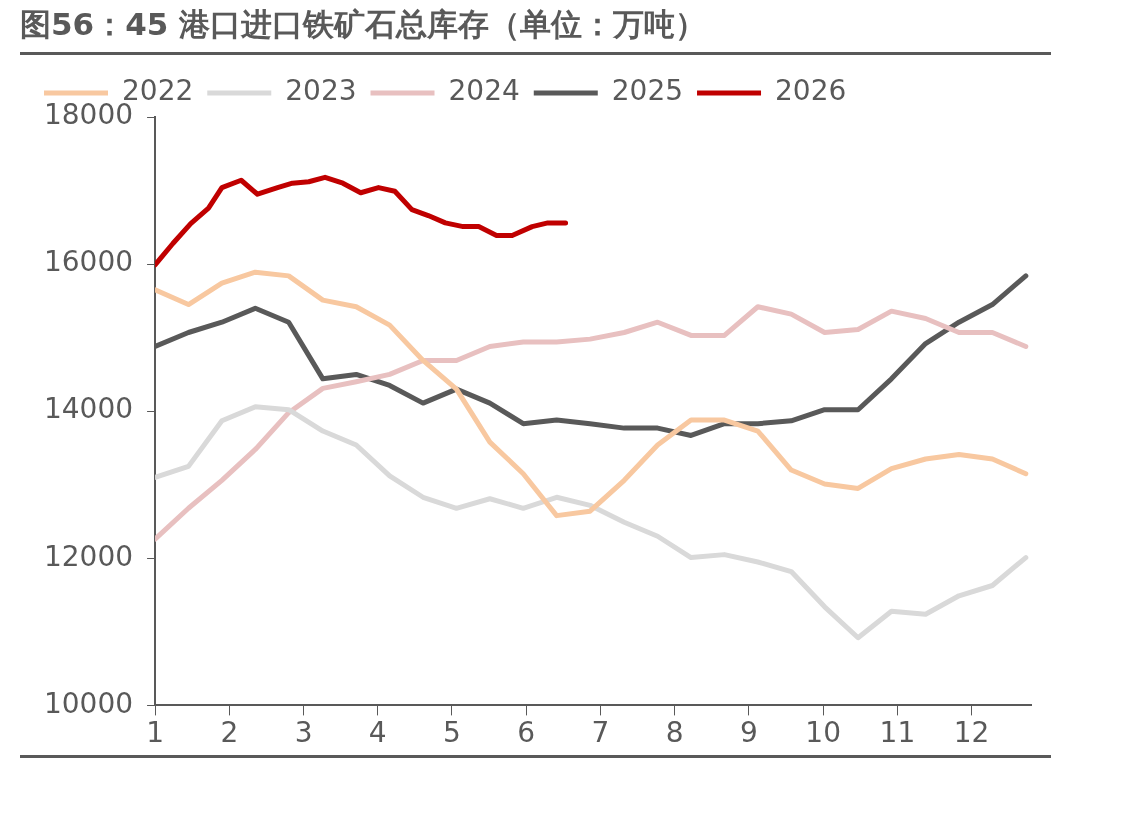 The width and height of the screenshot is (1131, 830). What do you see at coordinates (823, 733) in the screenshot?
I see `x-tick-label: 10` at bounding box center [823, 733].